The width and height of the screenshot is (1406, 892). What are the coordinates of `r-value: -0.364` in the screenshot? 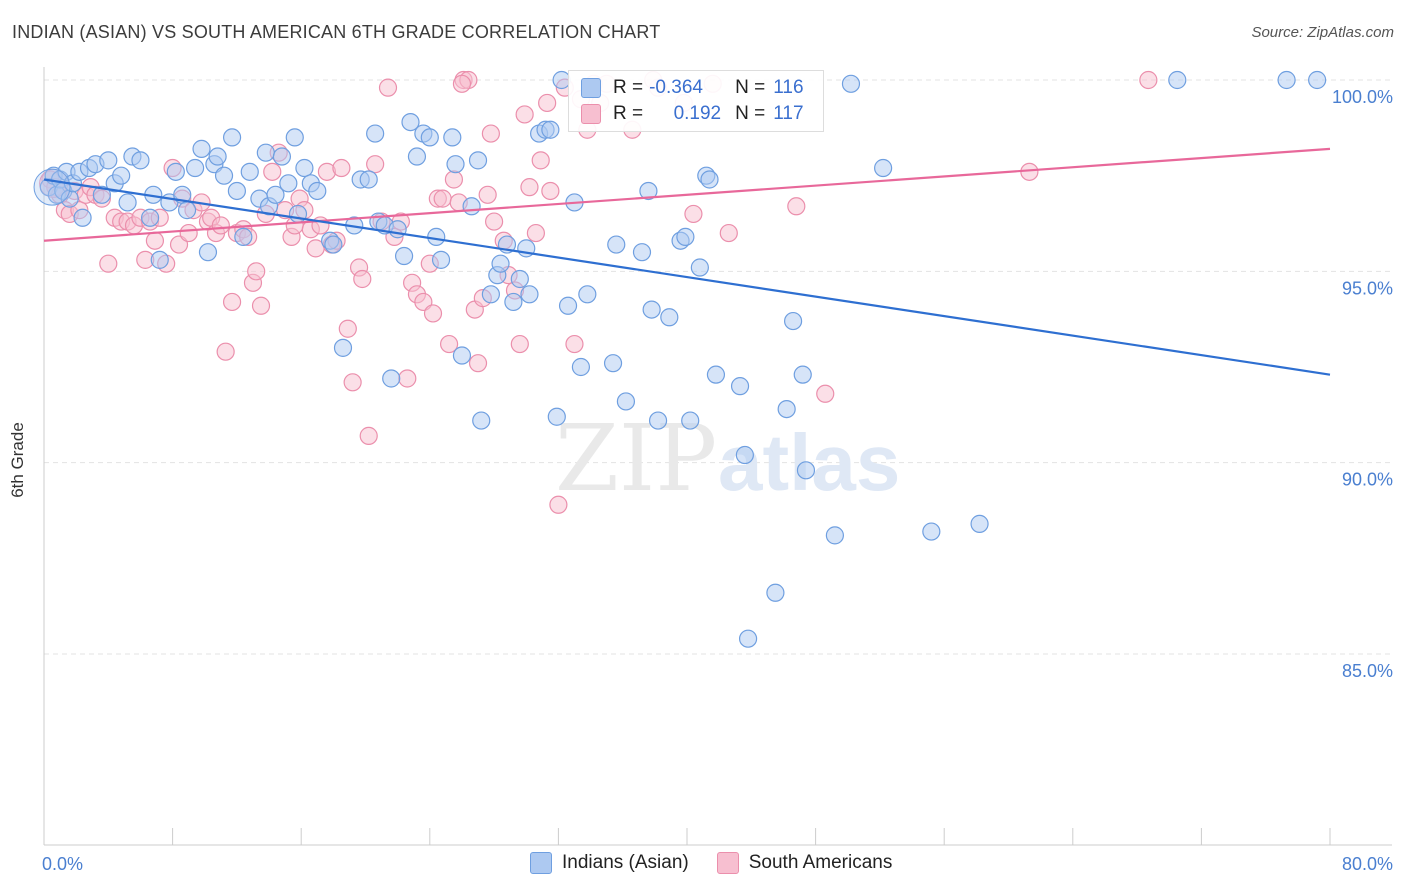 It's located at (676, 87).